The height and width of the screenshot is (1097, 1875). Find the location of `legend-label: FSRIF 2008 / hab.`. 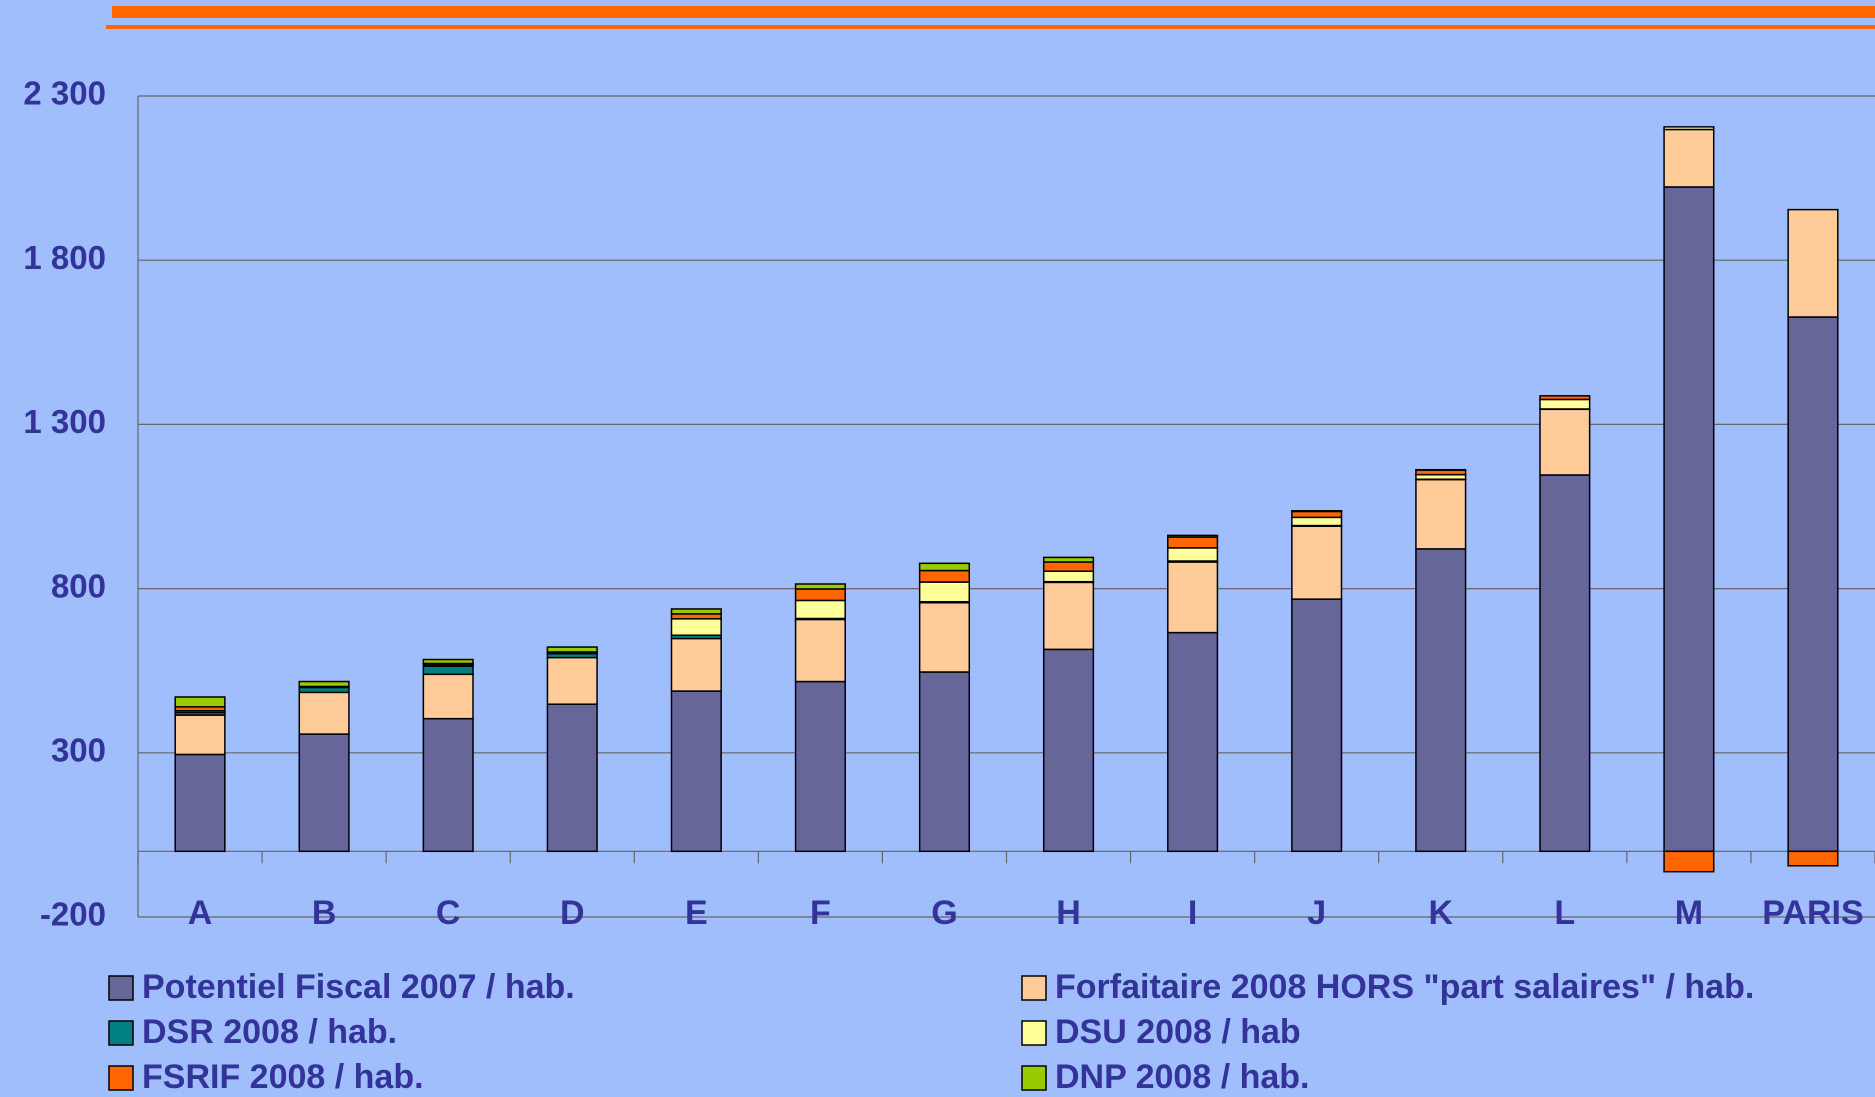

legend-label: FSRIF 2008 / hab. is located at coordinates (283, 1077).